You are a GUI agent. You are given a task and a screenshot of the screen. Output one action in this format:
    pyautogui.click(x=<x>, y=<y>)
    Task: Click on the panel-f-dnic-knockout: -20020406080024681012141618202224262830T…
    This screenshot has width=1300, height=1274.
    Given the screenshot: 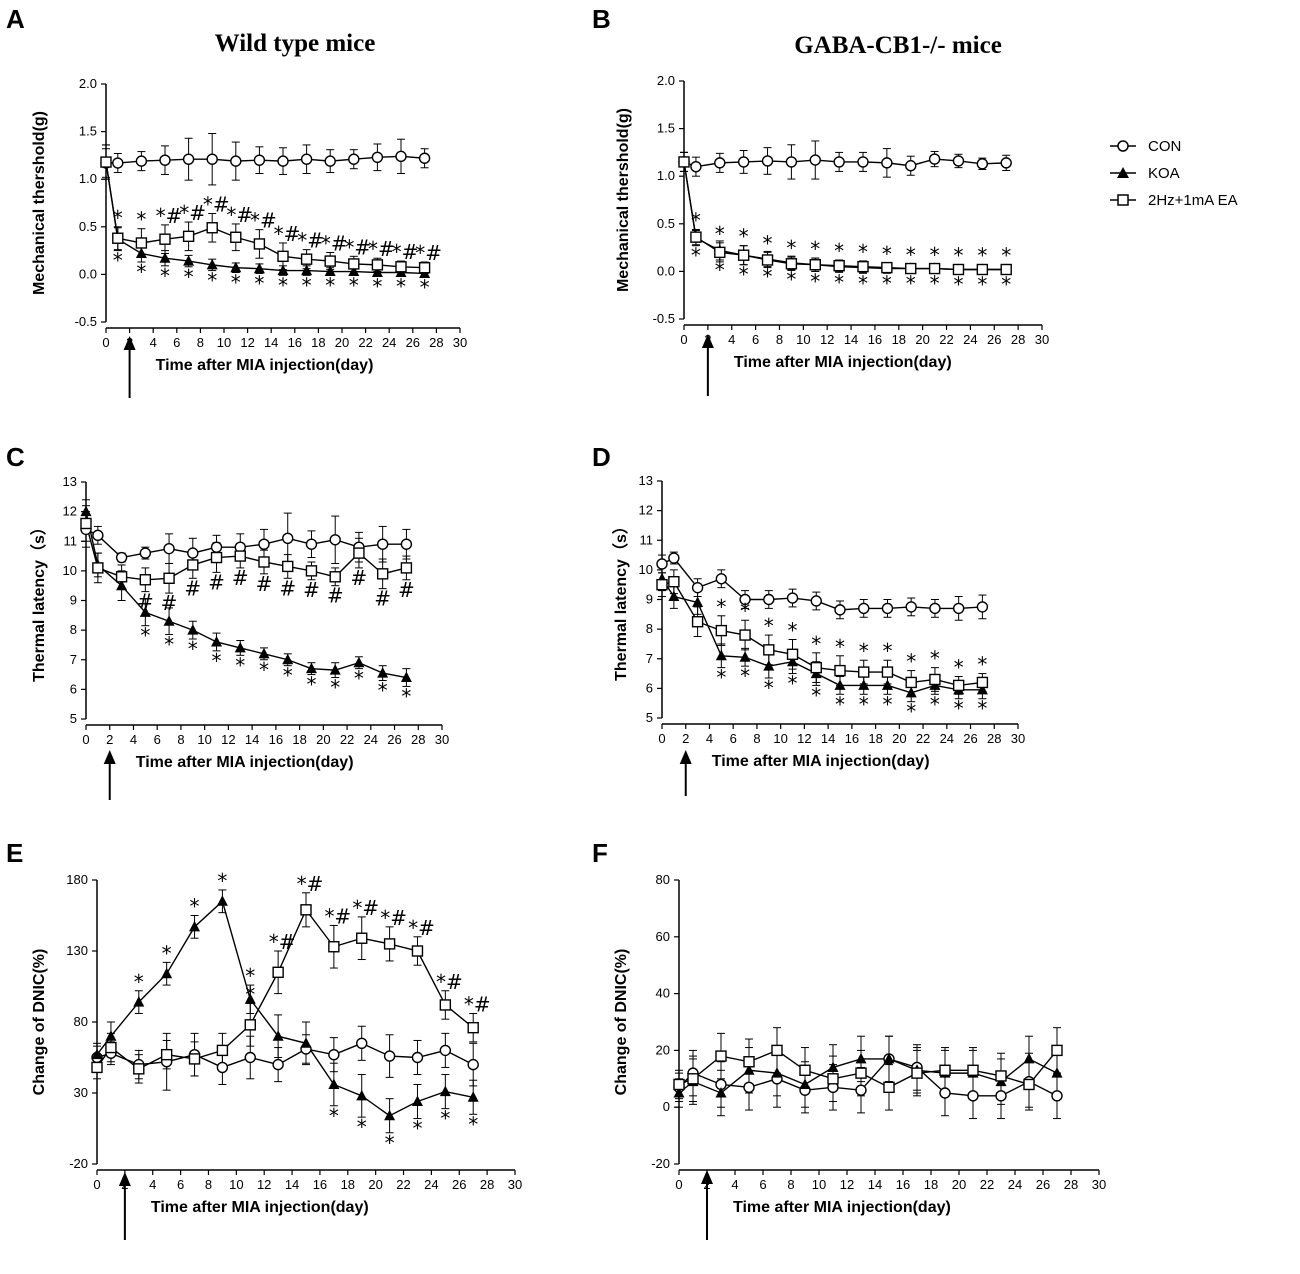 What is the action you would take?
    pyautogui.click(x=859, y=1056)
    